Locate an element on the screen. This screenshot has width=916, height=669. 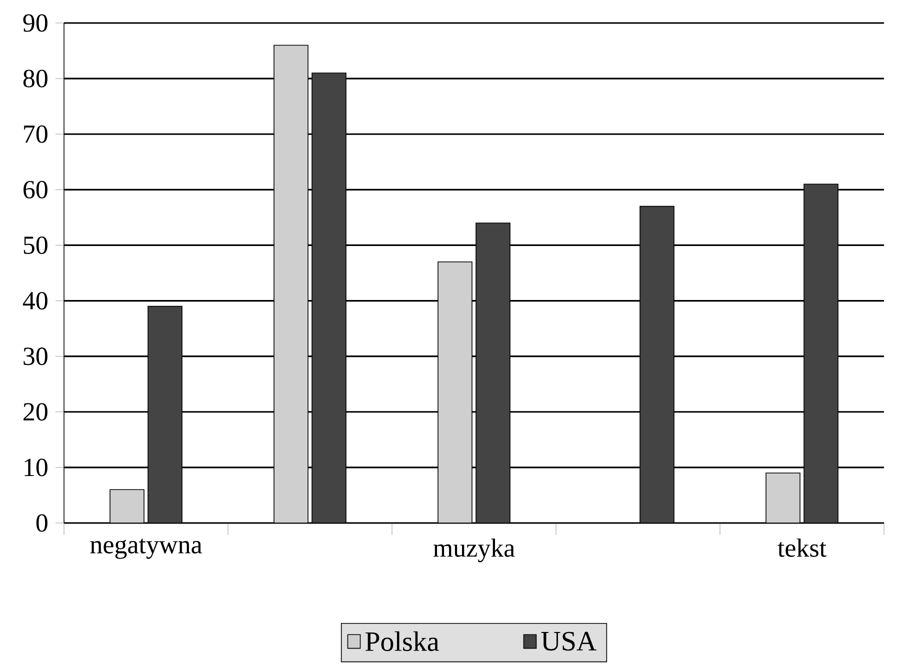
y-tick-label: 20 is located at coordinates (36, 412).